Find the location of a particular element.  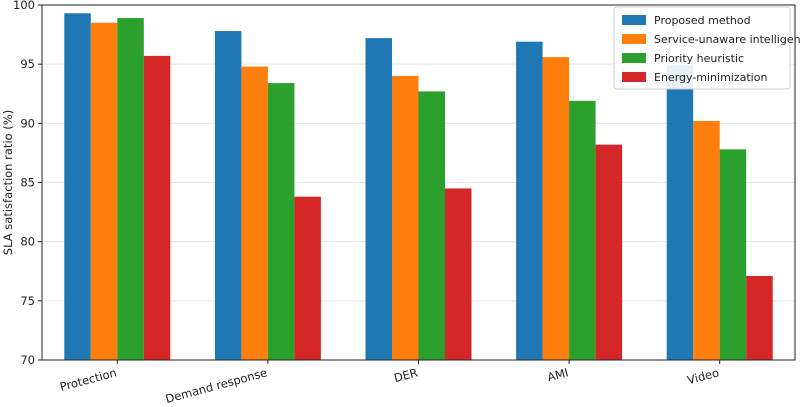

y-tick-label: 85 is located at coordinates (27, 183).